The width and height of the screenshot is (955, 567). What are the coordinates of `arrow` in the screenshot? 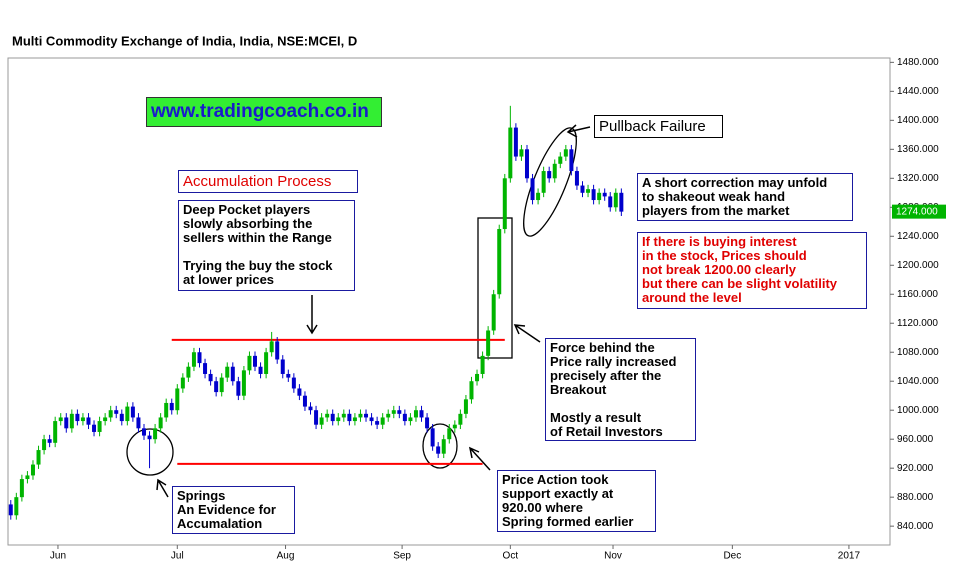 It's located at (162, 488).